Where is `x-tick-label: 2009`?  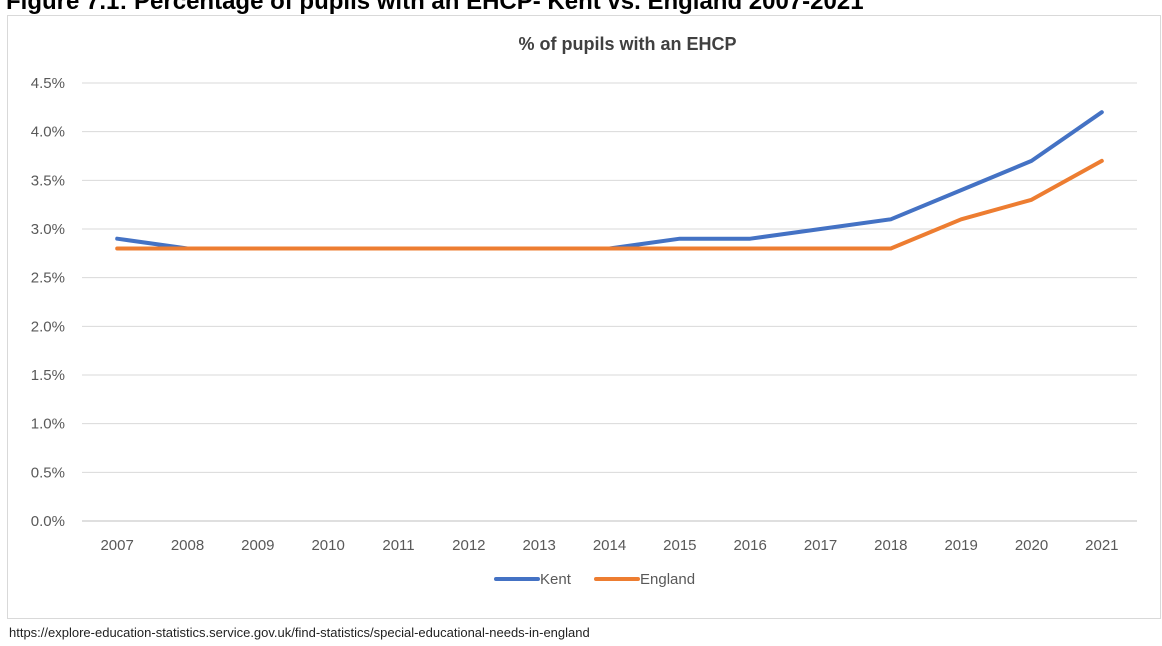 x-tick-label: 2009 is located at coordinates (257, 545).